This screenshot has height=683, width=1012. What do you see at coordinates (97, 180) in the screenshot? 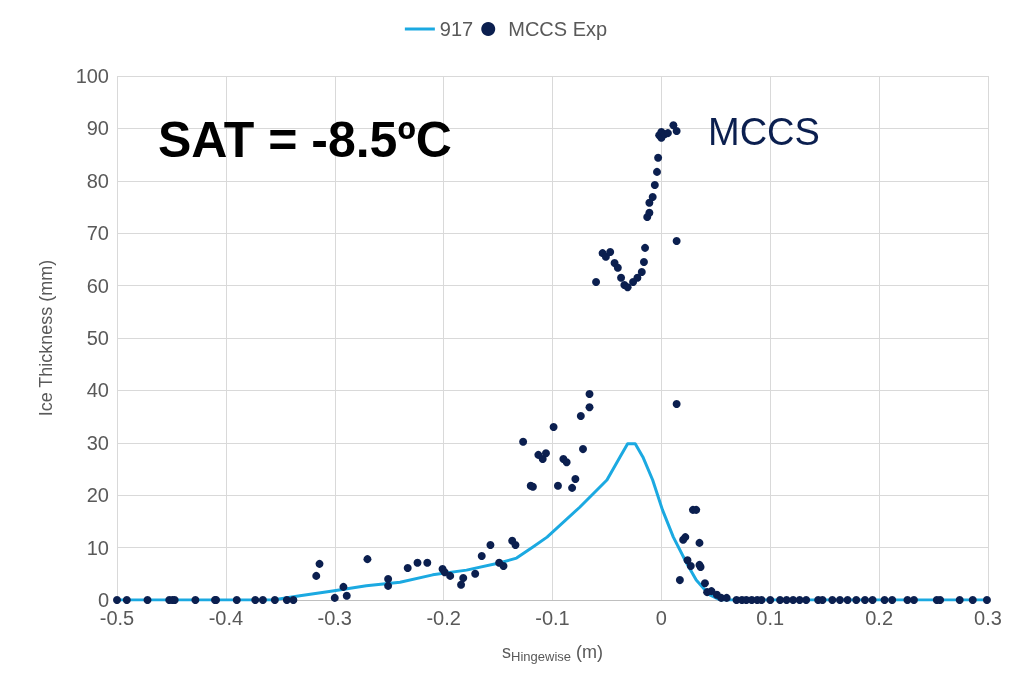
I see `y-tick-label: 80` at bounding box center [97, 180].